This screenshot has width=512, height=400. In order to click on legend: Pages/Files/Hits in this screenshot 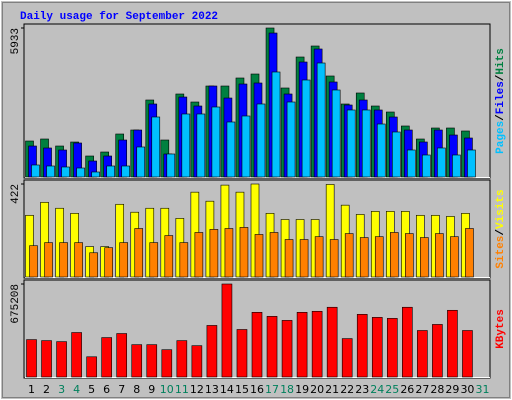, I will do `click(501, 101)`.